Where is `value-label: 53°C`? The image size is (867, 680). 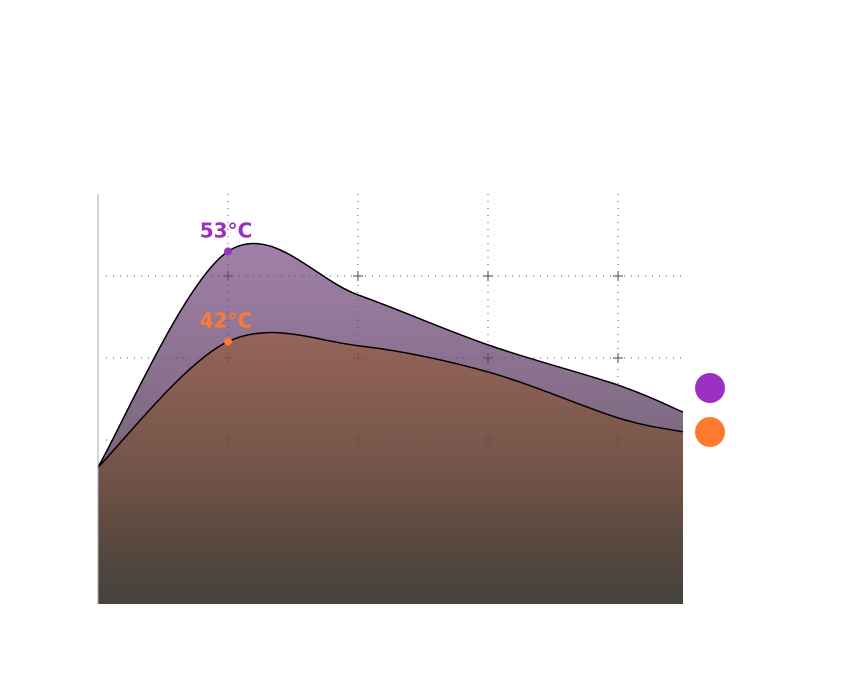
value-label: 53°C is located at coordinates (226, 230).